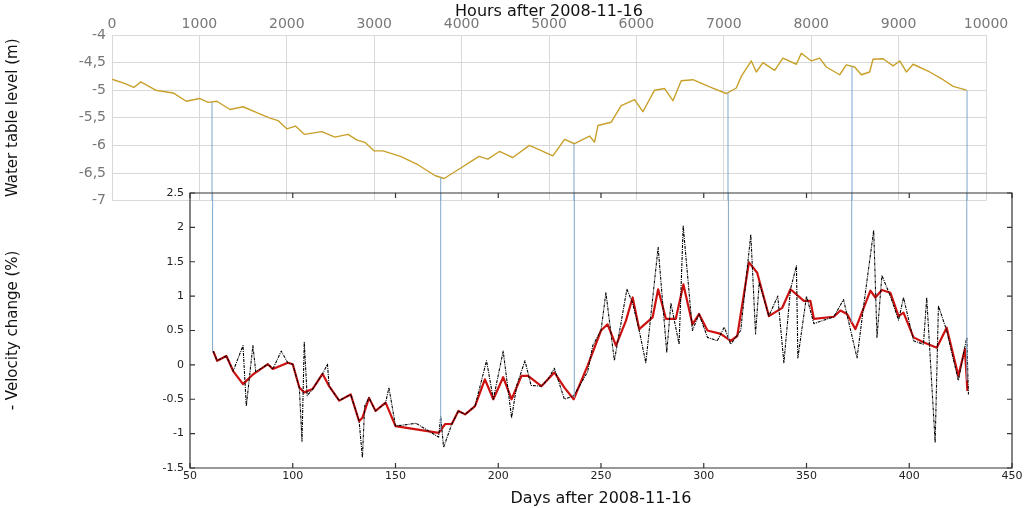 The height and width of the screenshot is (508, 1025). I want to click on x-tick-label: 1000, so click(199, 23).